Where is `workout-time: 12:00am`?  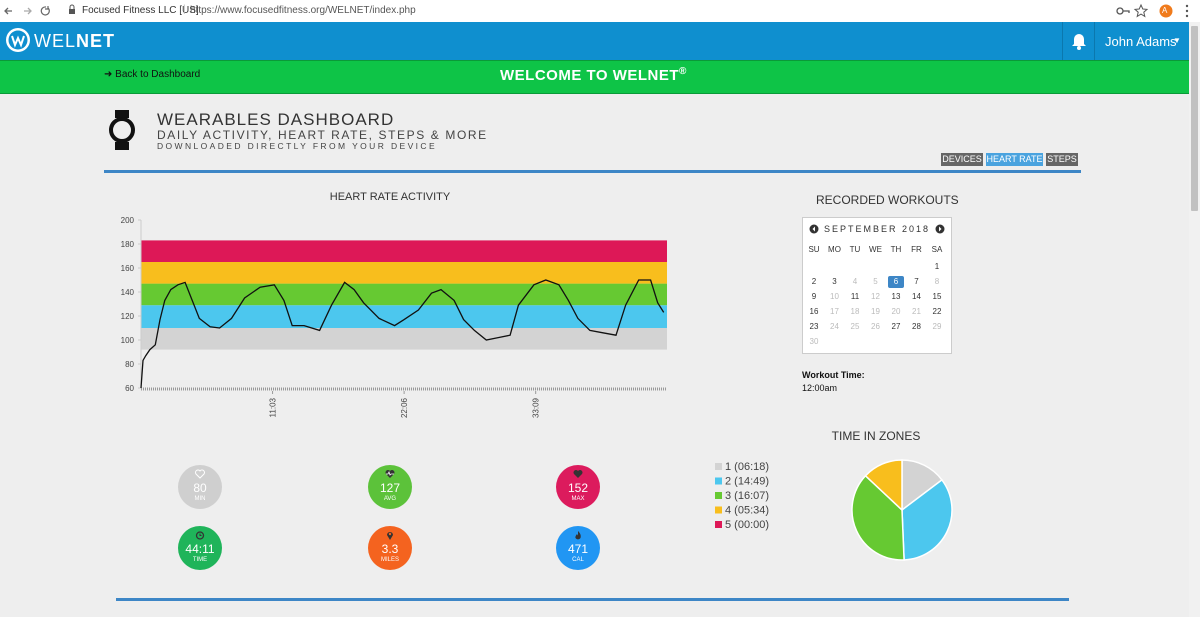
workout-time: 12:00am is located at coordinates (820, 388).